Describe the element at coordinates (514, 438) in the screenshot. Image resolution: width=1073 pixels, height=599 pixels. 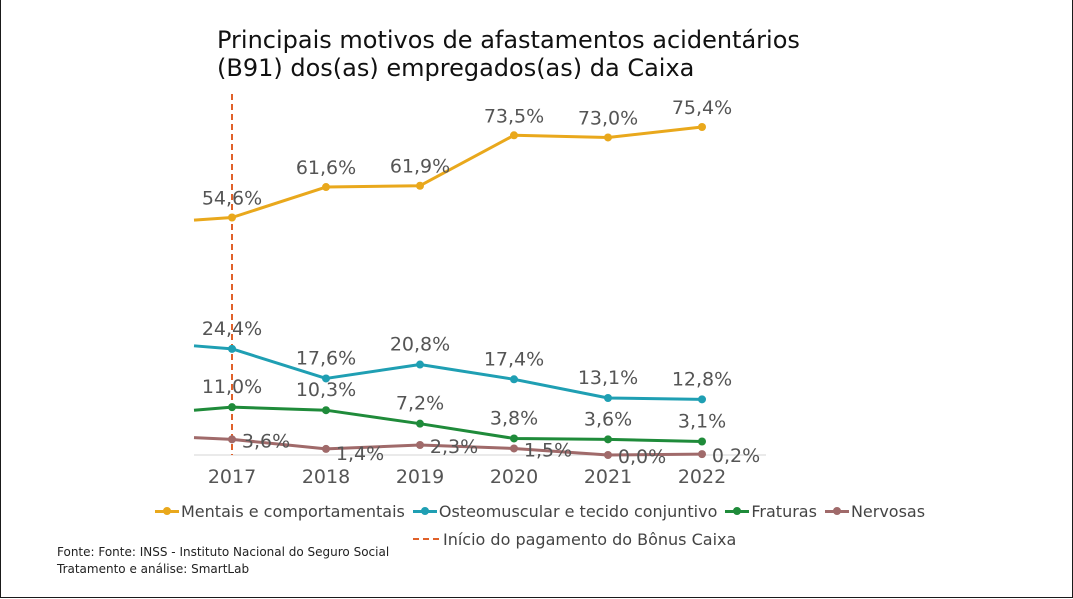
I see `point-fraturas-2020` at that location.